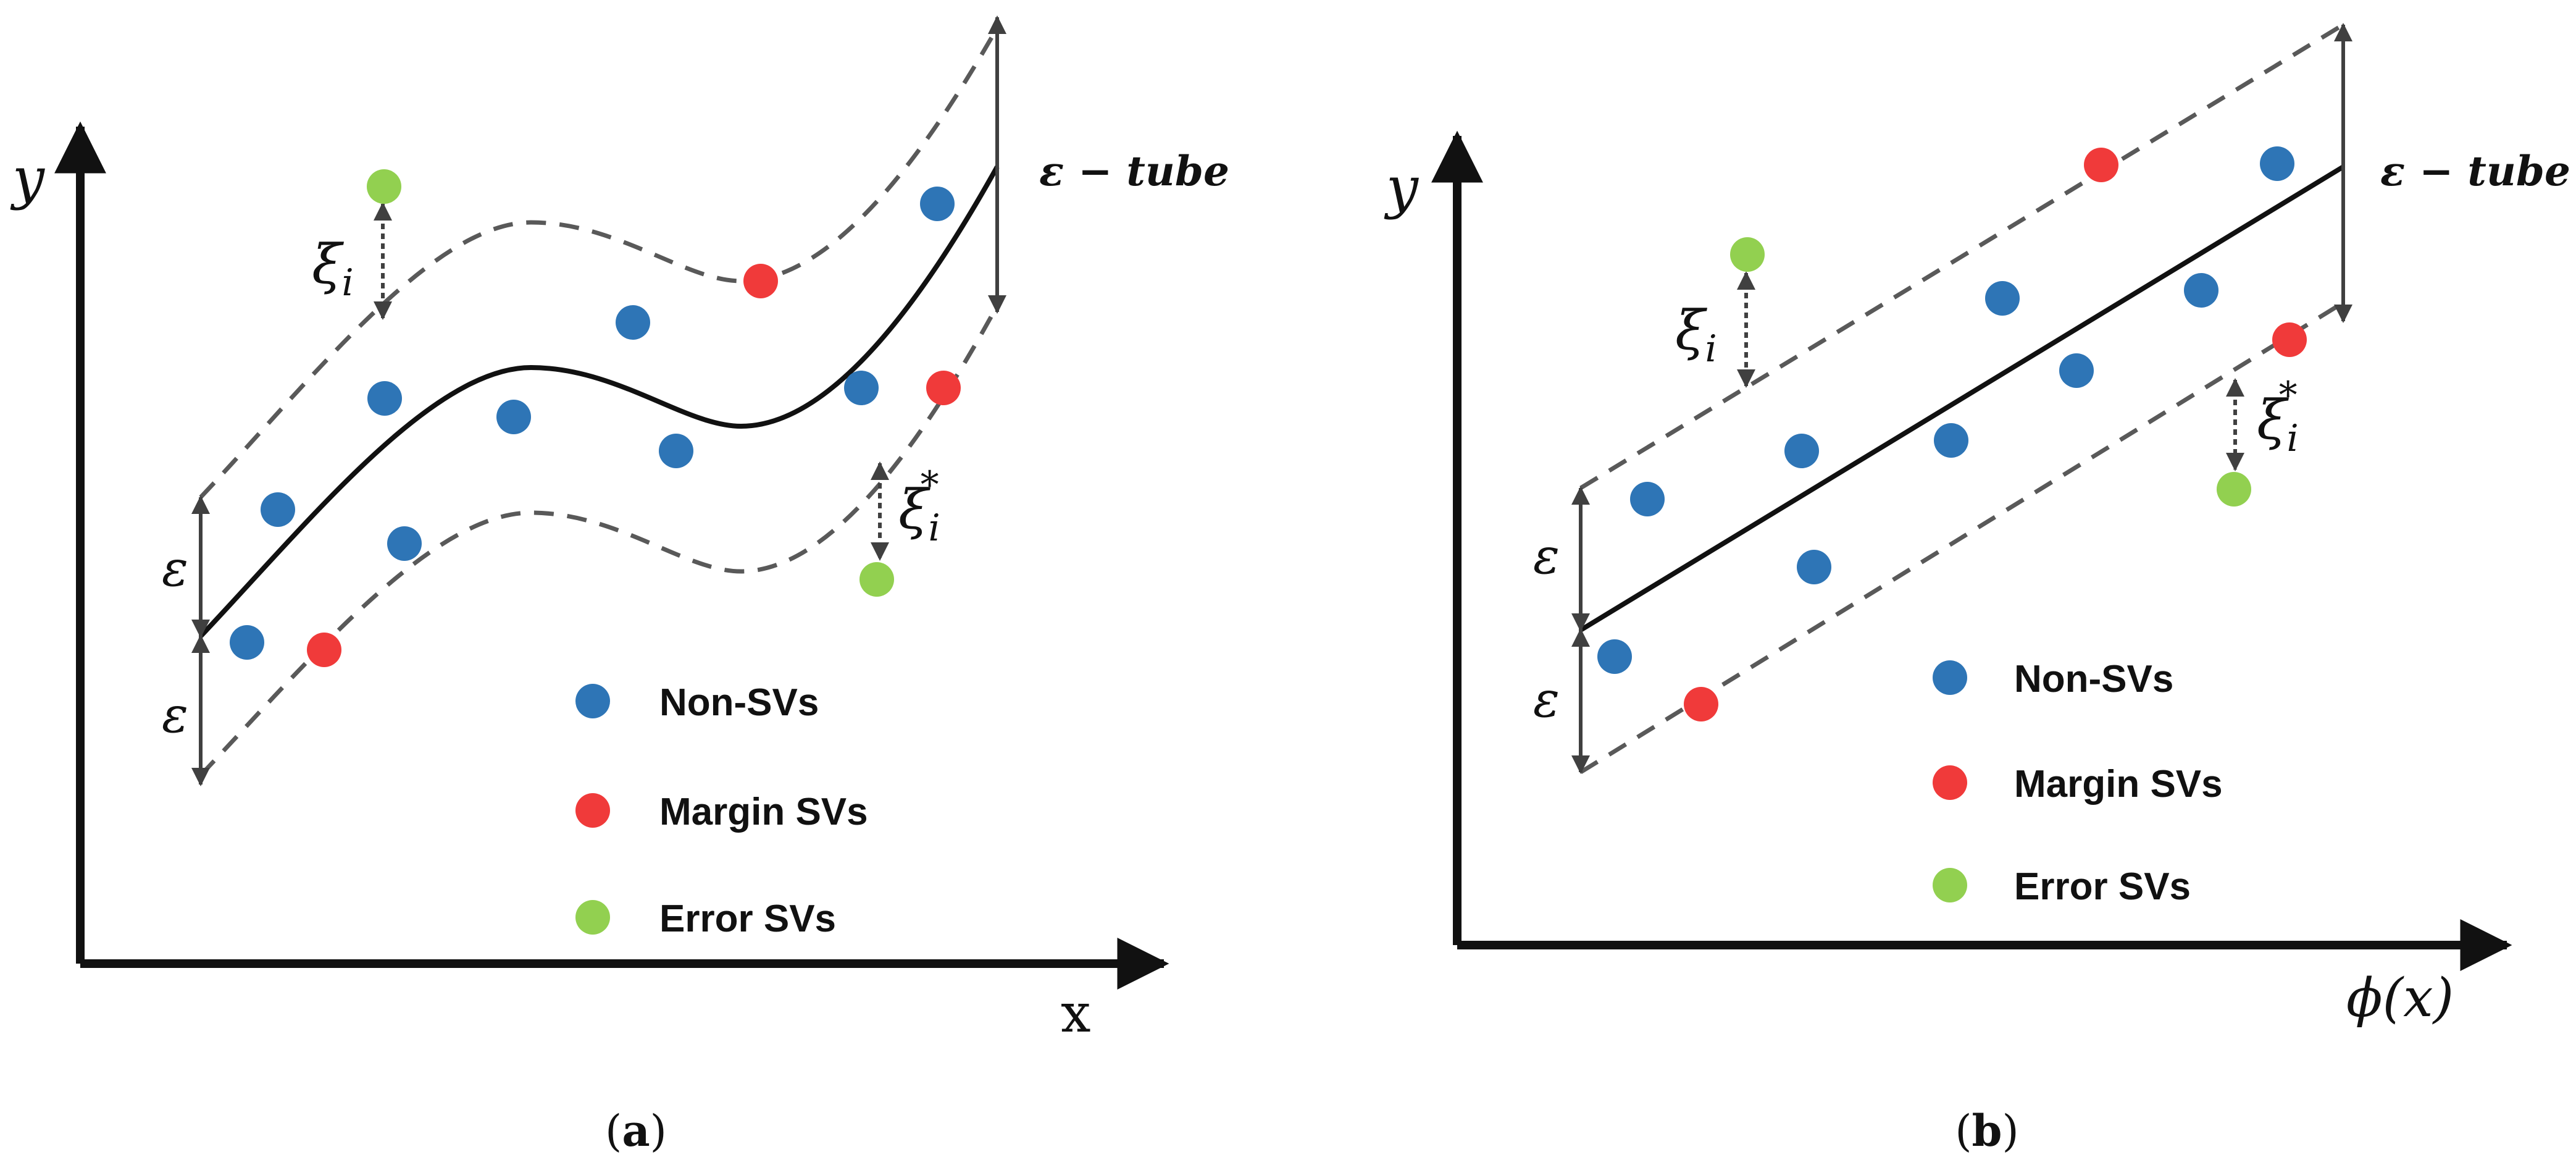 This screenshot has height=1165, width=2576. Describe the element at coordinates (333, 268) in the screenshot. I see `panel-a-xi-label: ξi` at that location.